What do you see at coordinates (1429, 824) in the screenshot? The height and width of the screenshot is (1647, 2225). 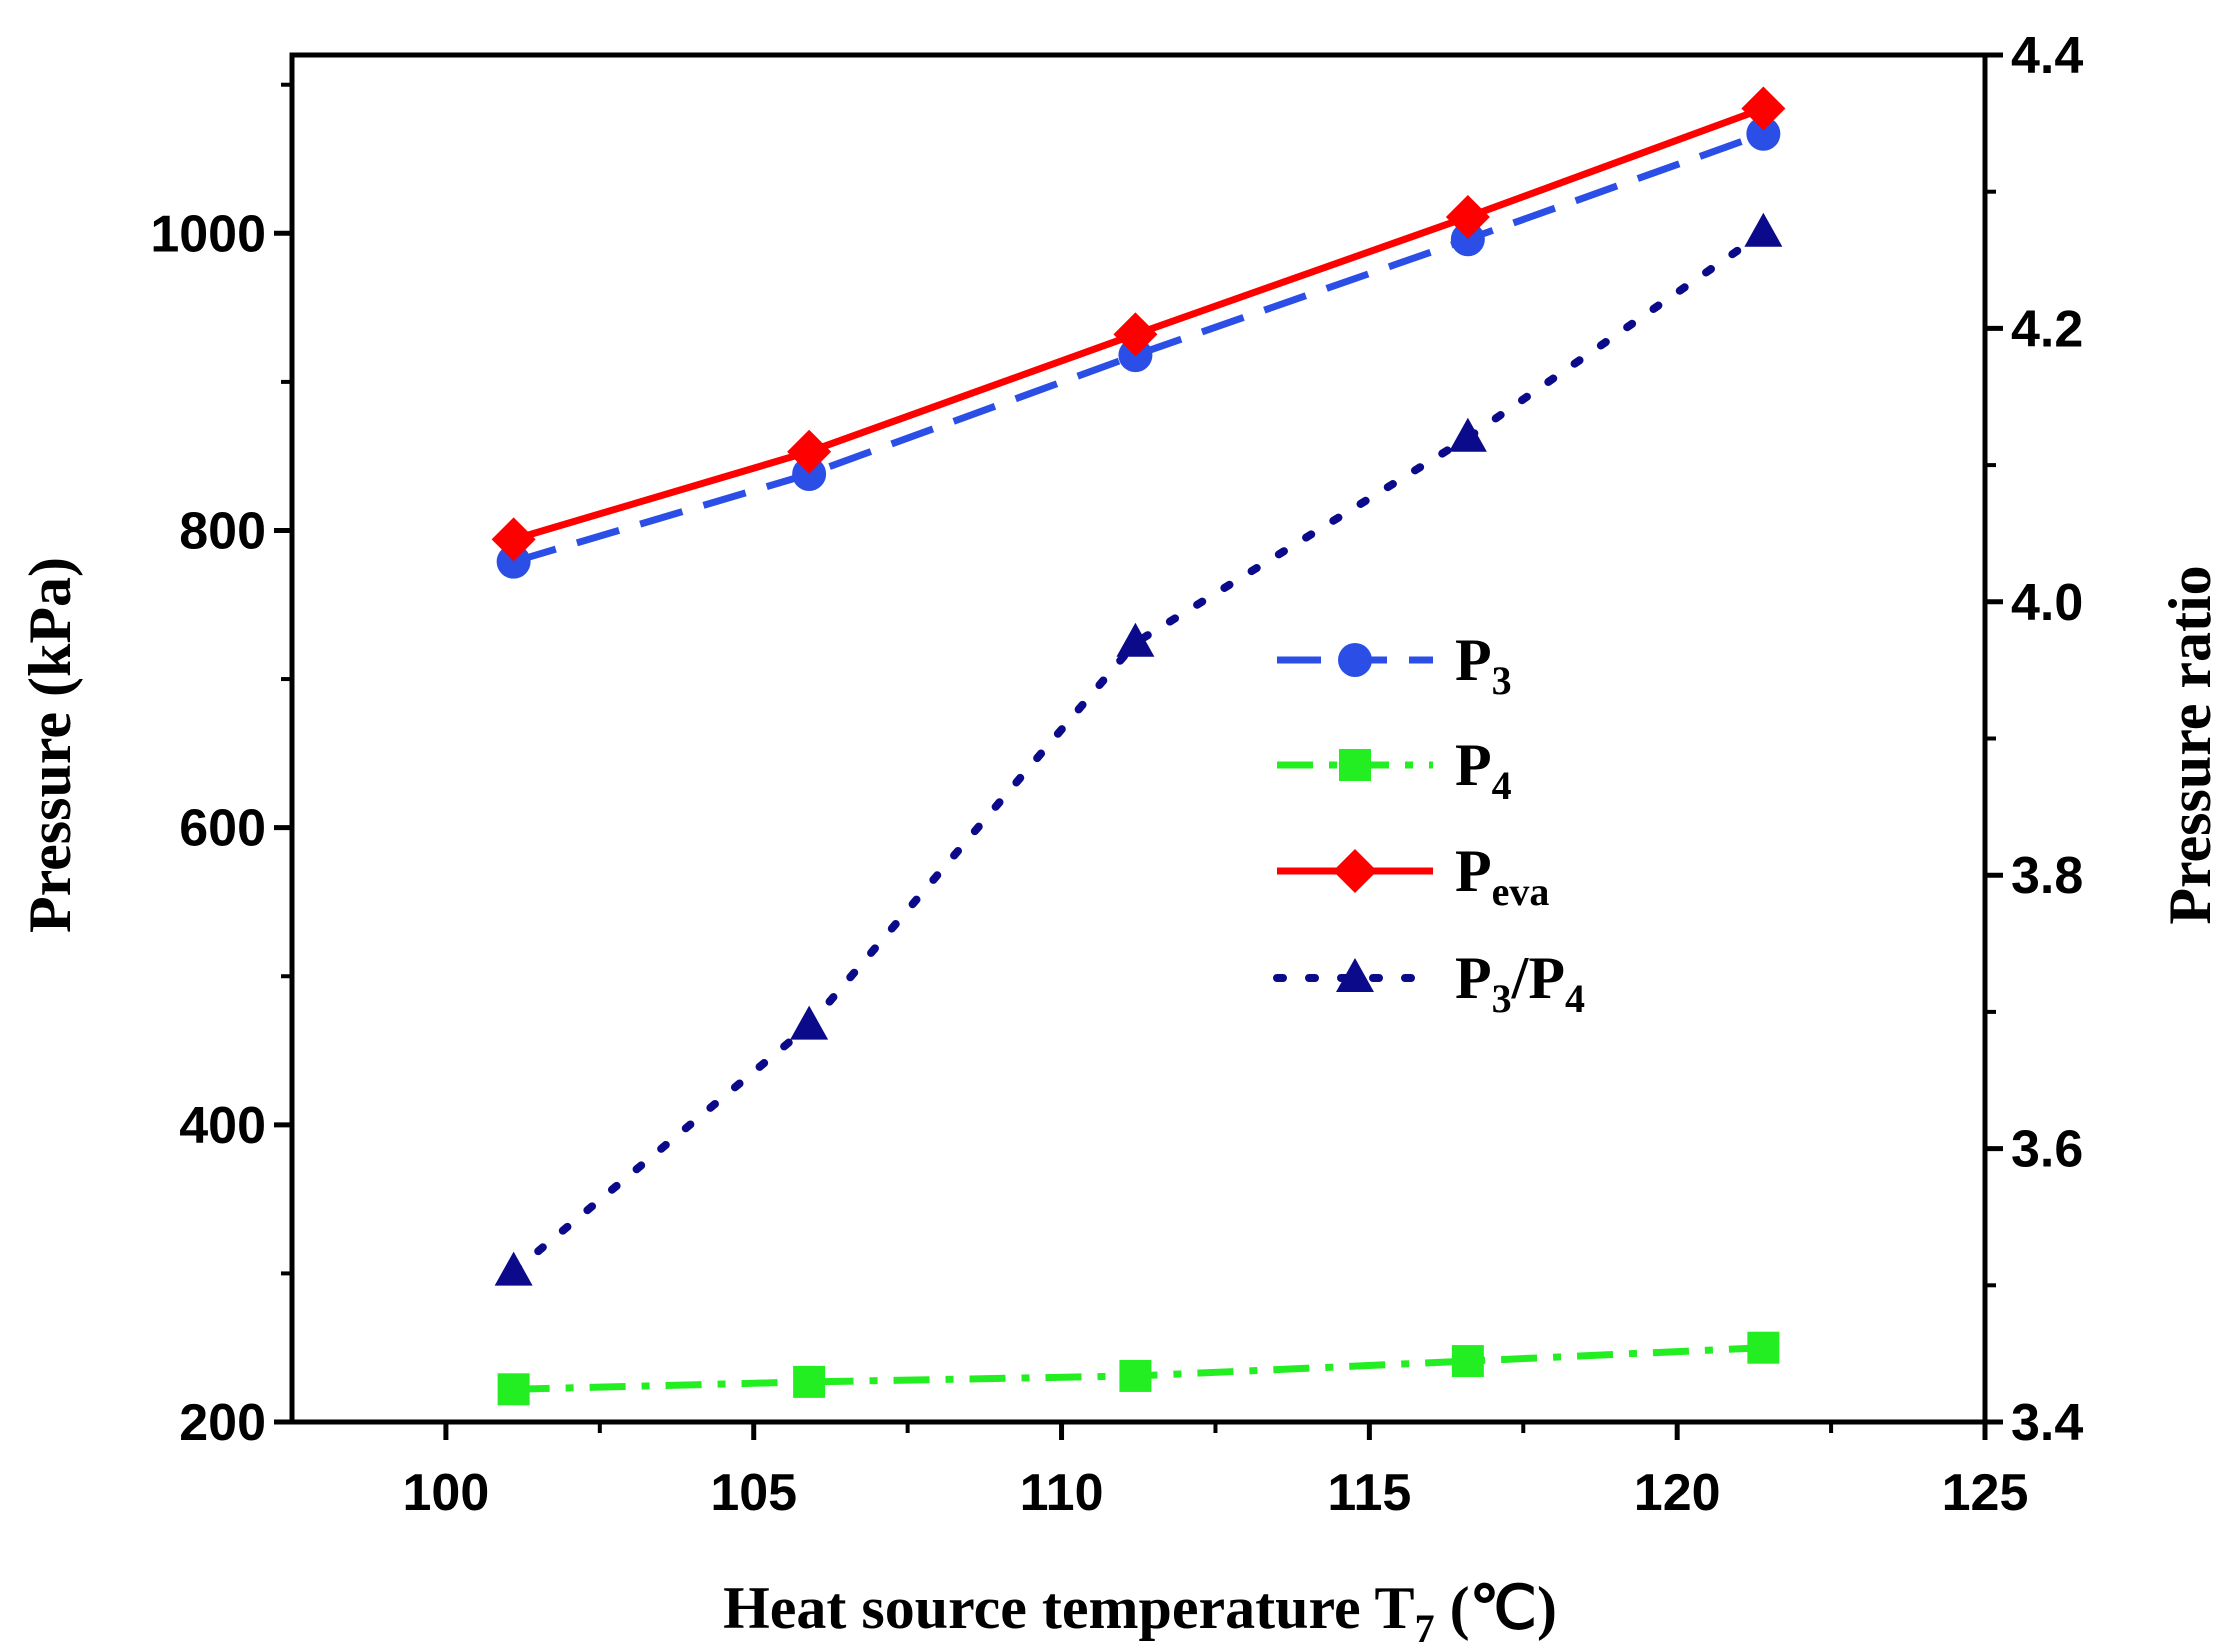 I see `legend: P3 P4 Peva P3/P4` at bounding box center [1429, 824].